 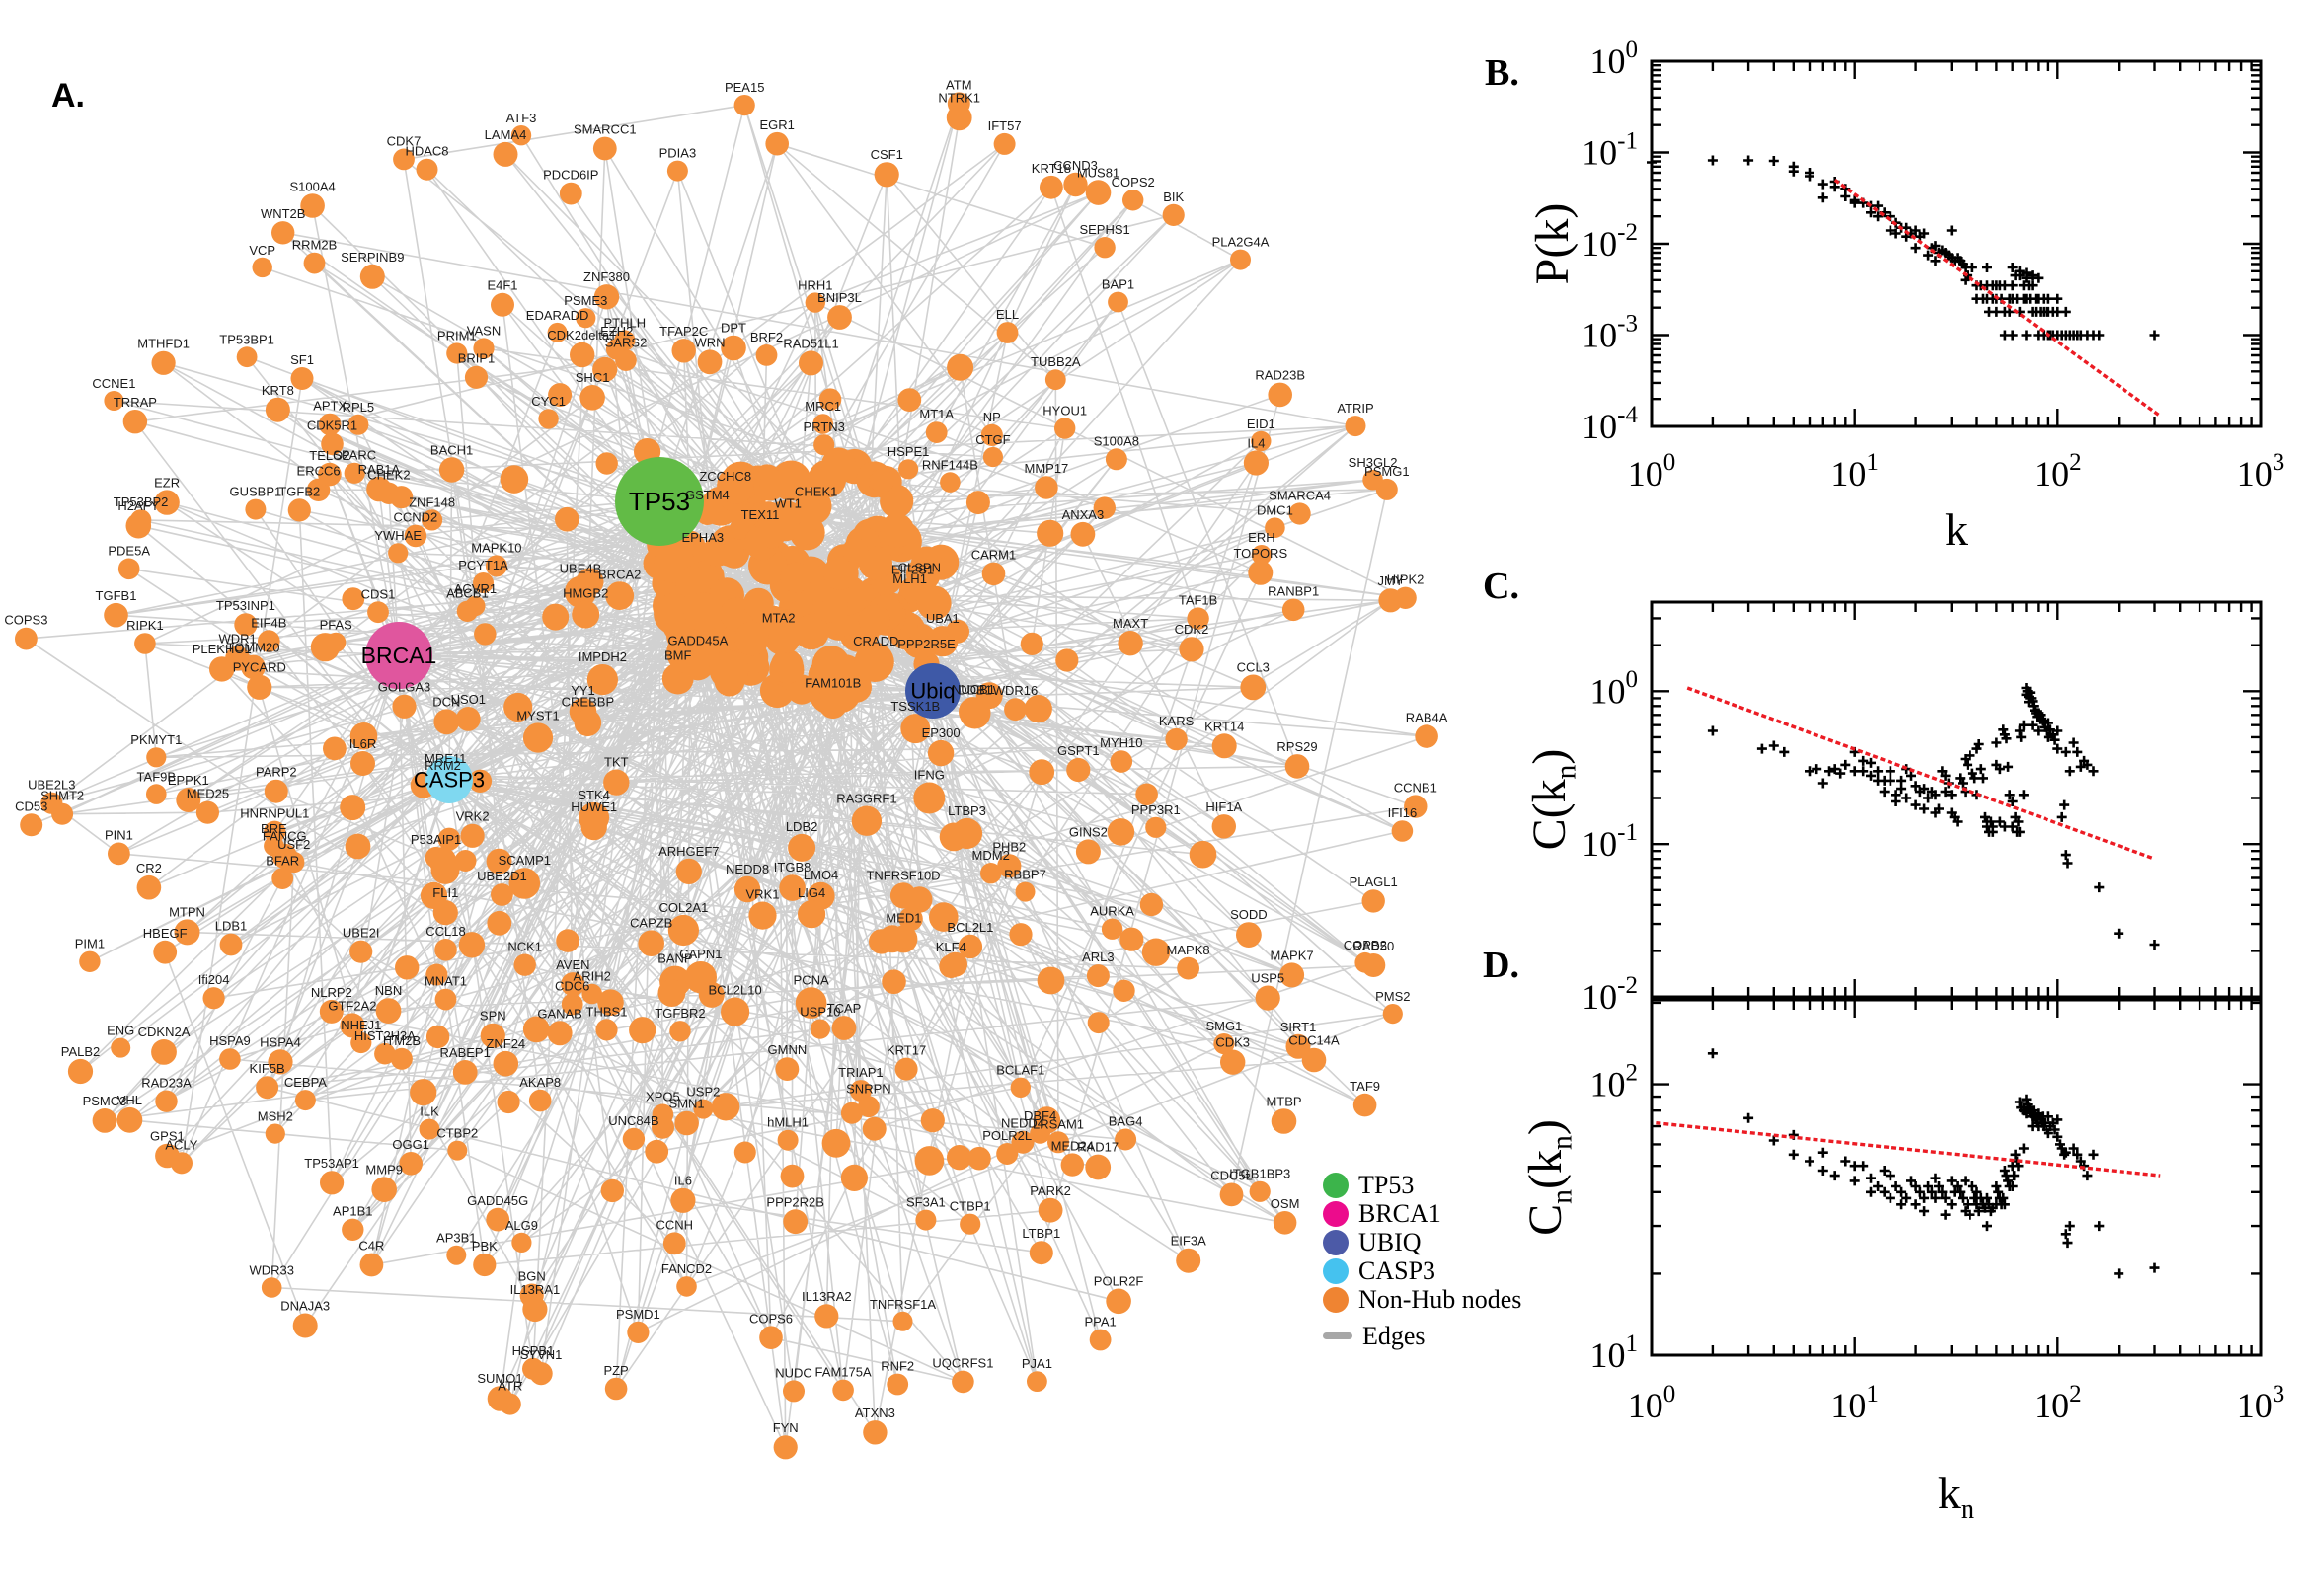 I want to click on svg-text: 10⁻¹, so click(x=1610, y=841).